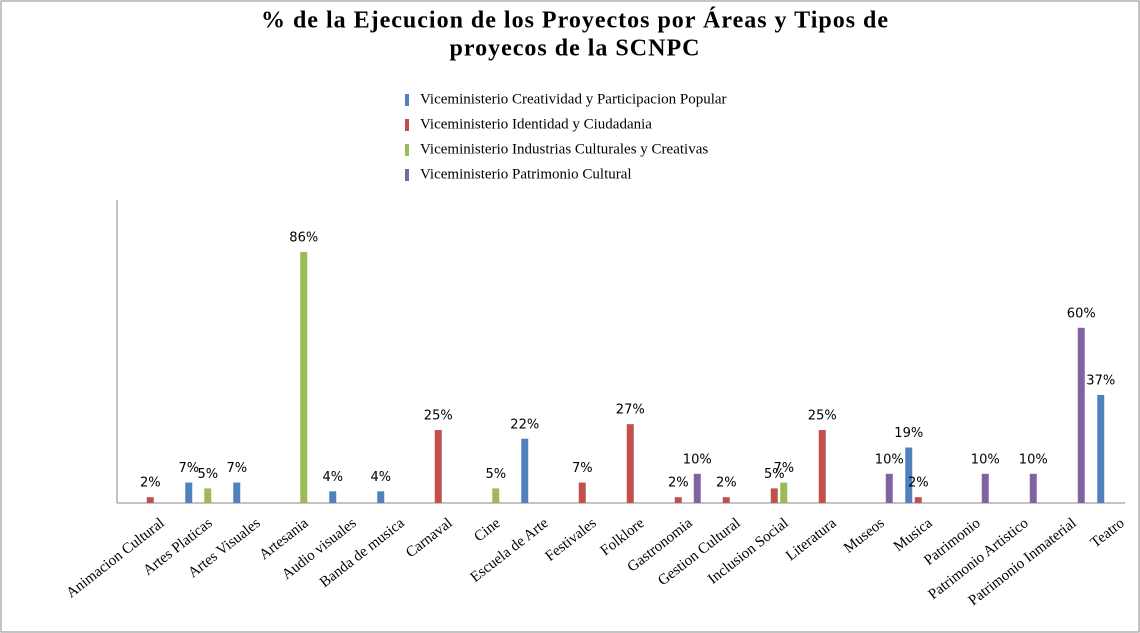 The image size is (1140, 633). I want to click on data-label: 22%, so click(524, 424).